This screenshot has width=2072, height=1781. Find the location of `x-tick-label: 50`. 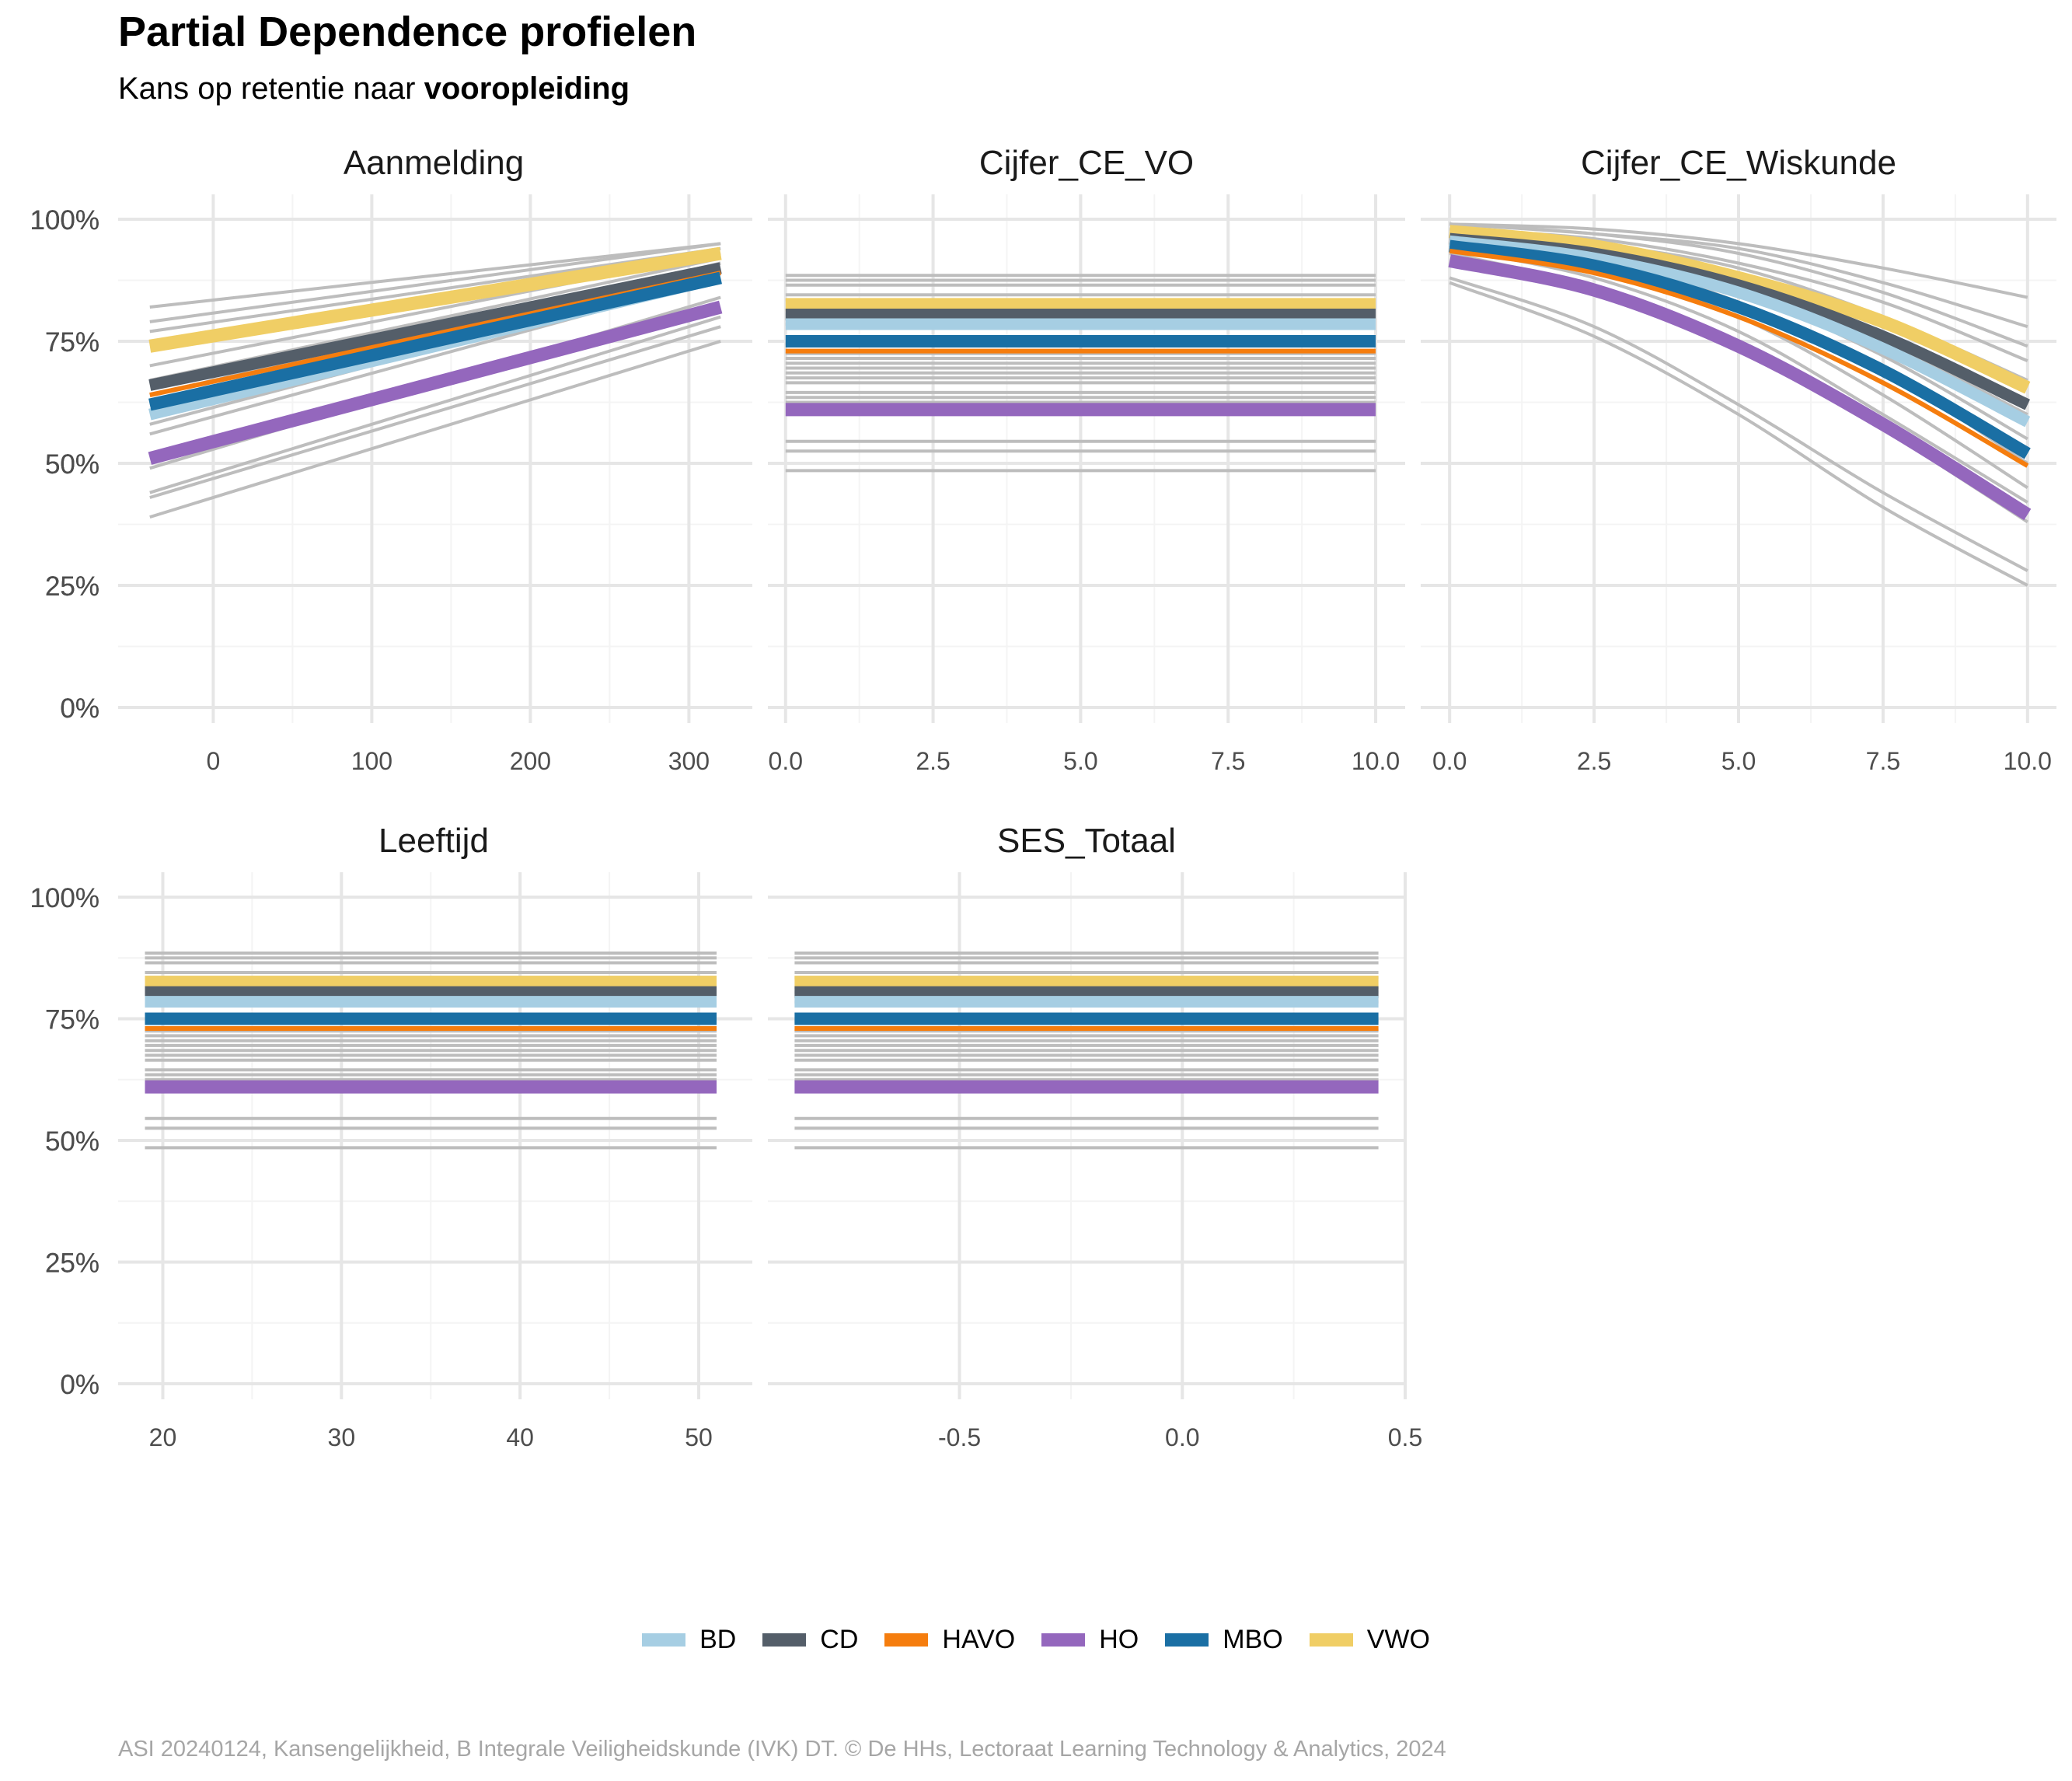

x-tick-label: 50 is located at coordinates (699, 1437).